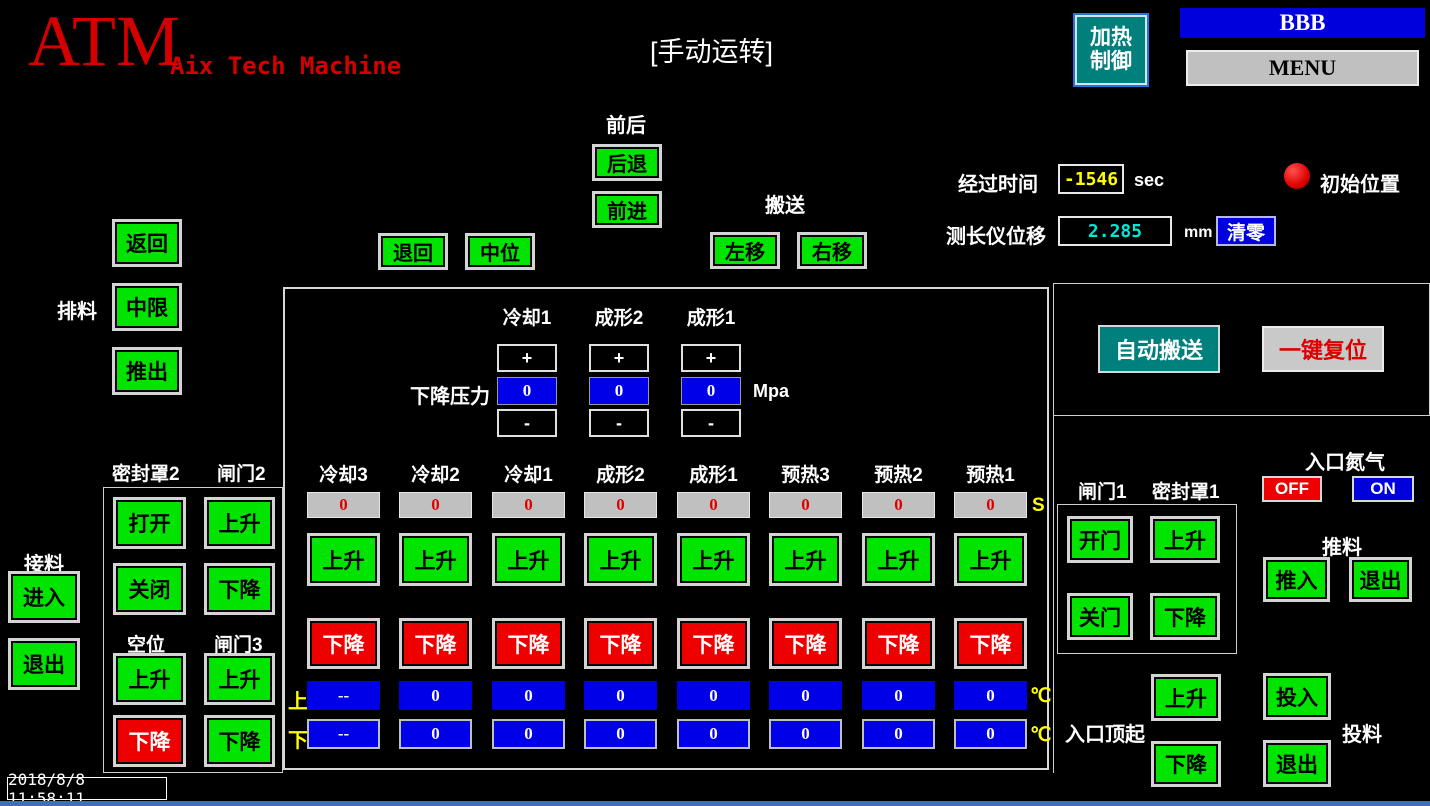 This screenshot has height=806, width=1430. Describe the element at coordinates (147, 243) in the screenshot. I see `discharge-return-button: 返回` at that location.